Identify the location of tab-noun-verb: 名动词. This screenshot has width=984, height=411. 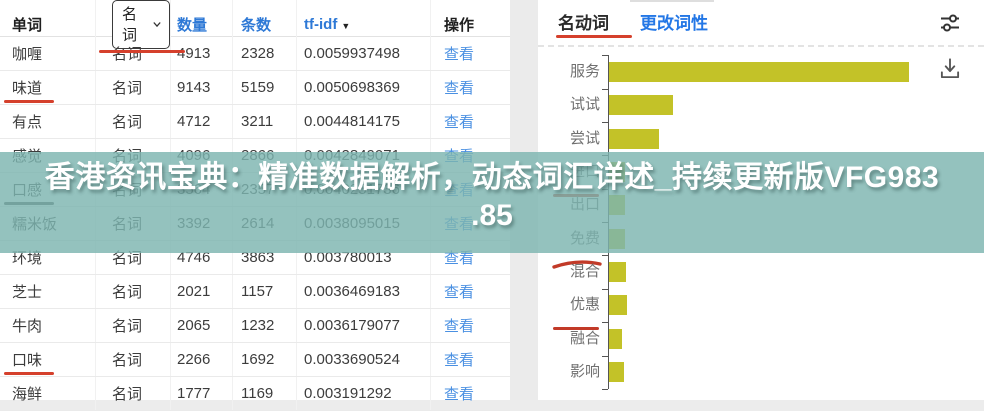
(583, 23).